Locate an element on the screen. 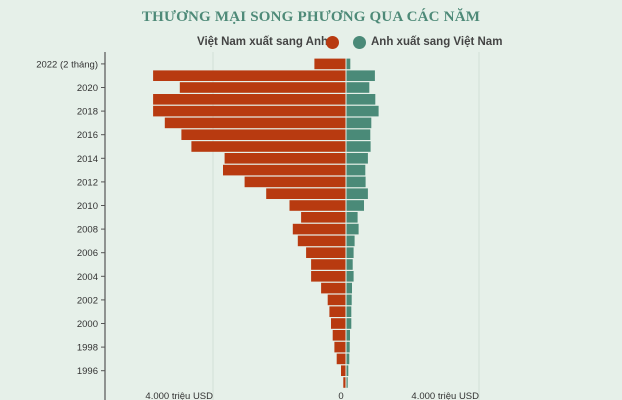 This screenshot has width=622, height=400. bar-vn-to-uk-2022 is located at coordinates (330, 64).